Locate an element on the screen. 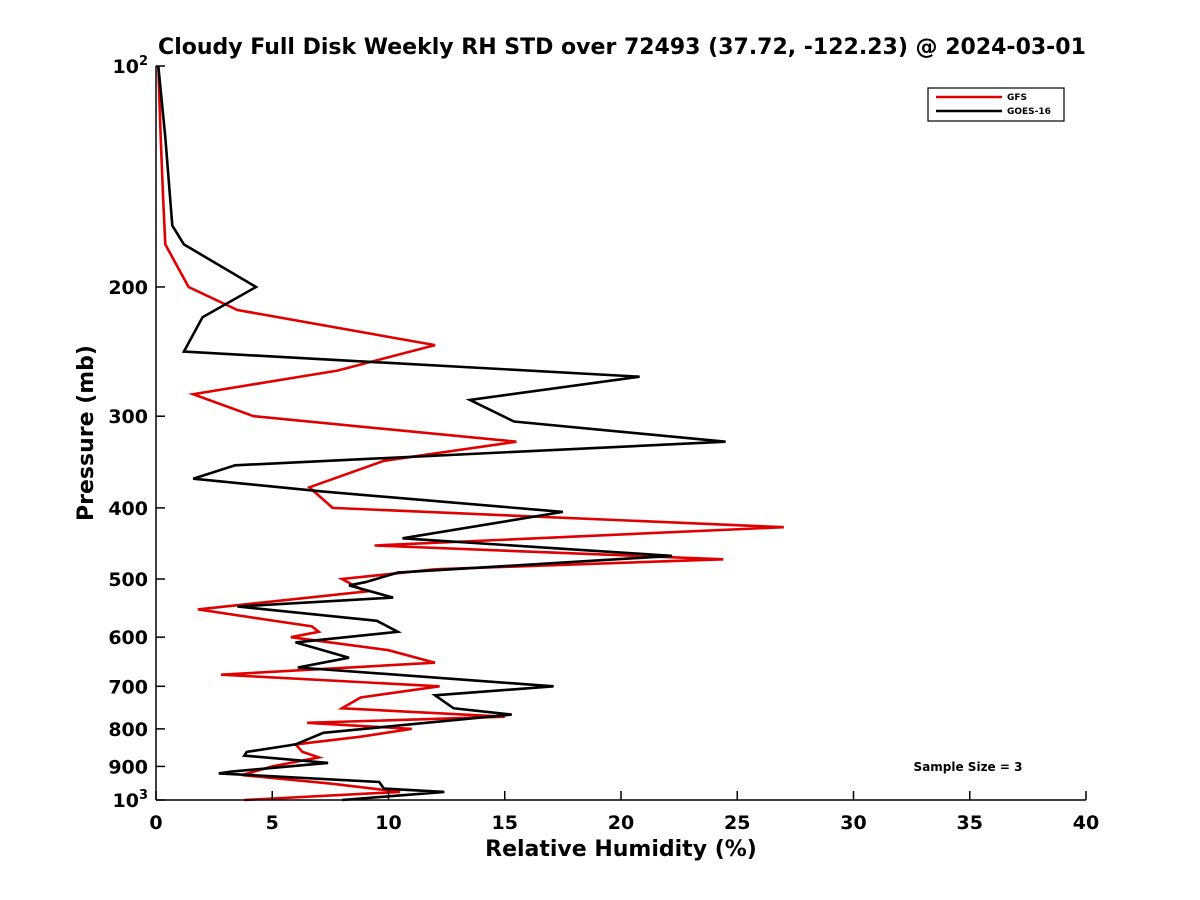 The height and width of the screenshot is (900, 1200). x-tick-label: 10 is located at coordinates (388, 823).